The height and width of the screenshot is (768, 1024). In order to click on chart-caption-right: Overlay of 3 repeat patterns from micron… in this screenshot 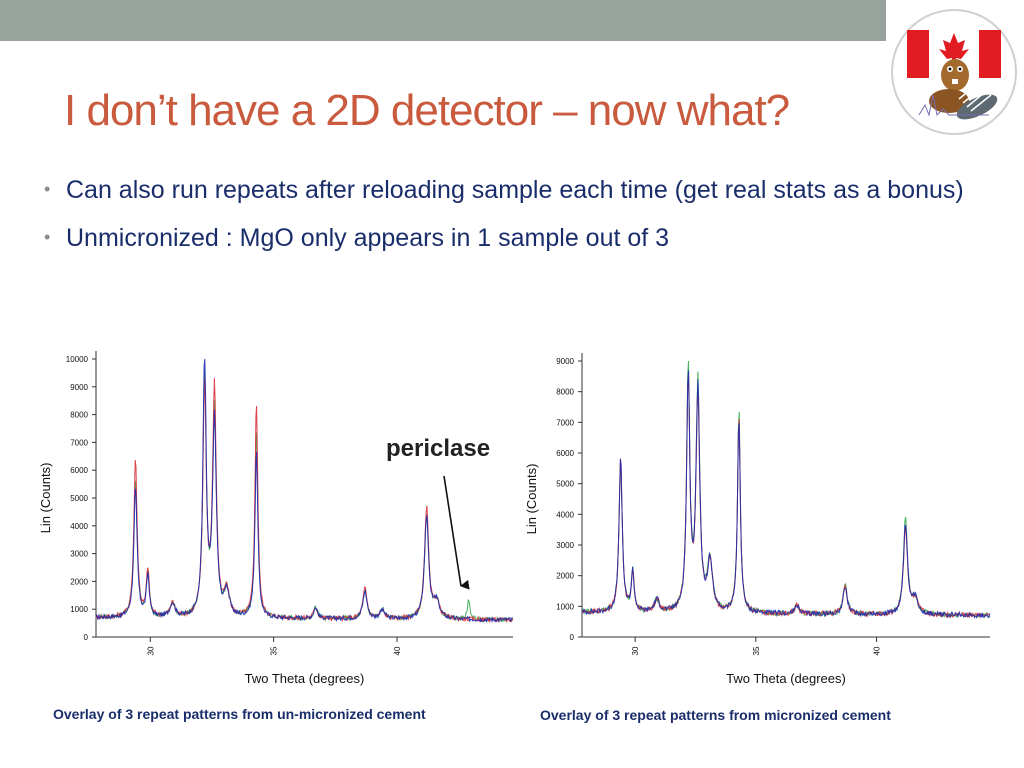, I will do `click(715, 715)`.